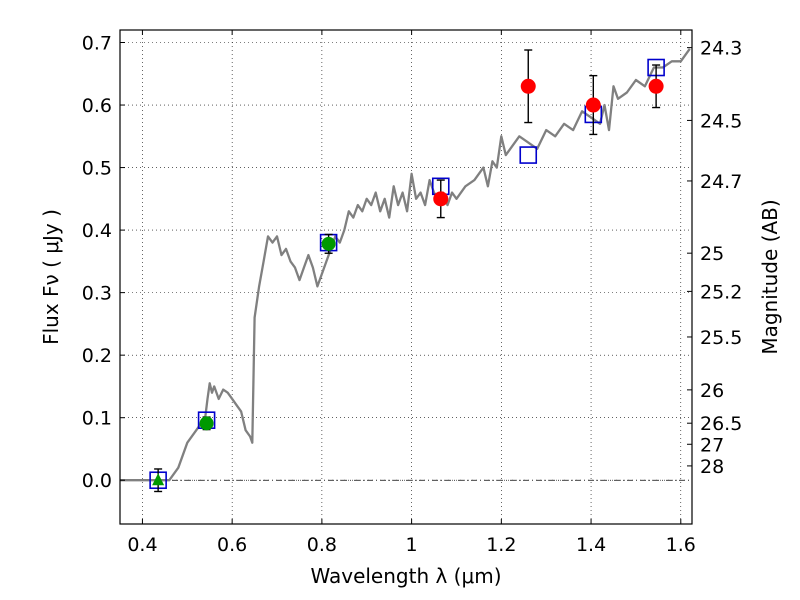 The image size is (800, 600). Describe the element at coordinates (721, 49) in the screenshot. I see `right-tick-label: 24.3` at that location.